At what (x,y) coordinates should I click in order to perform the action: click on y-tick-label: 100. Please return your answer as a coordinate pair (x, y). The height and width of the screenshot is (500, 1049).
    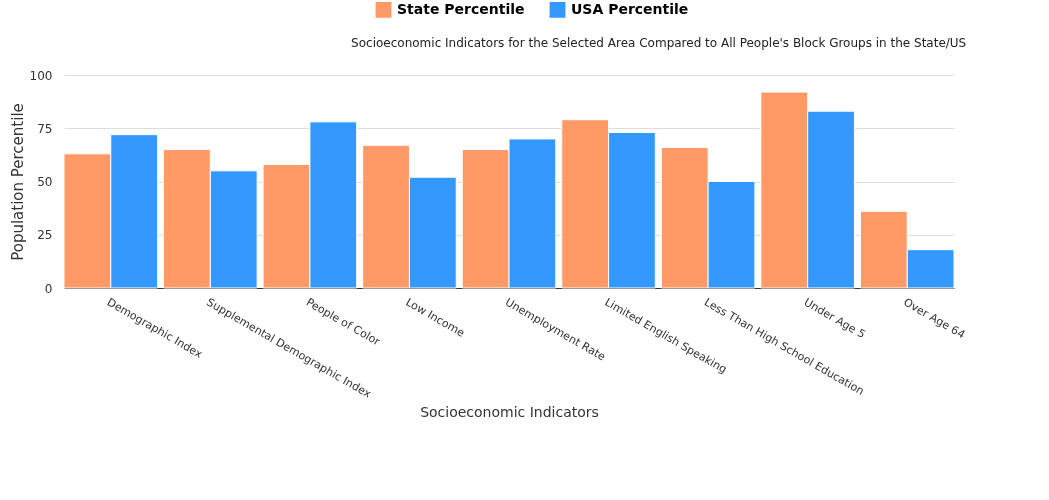
    Looking at the image, I should click on (41, 75).